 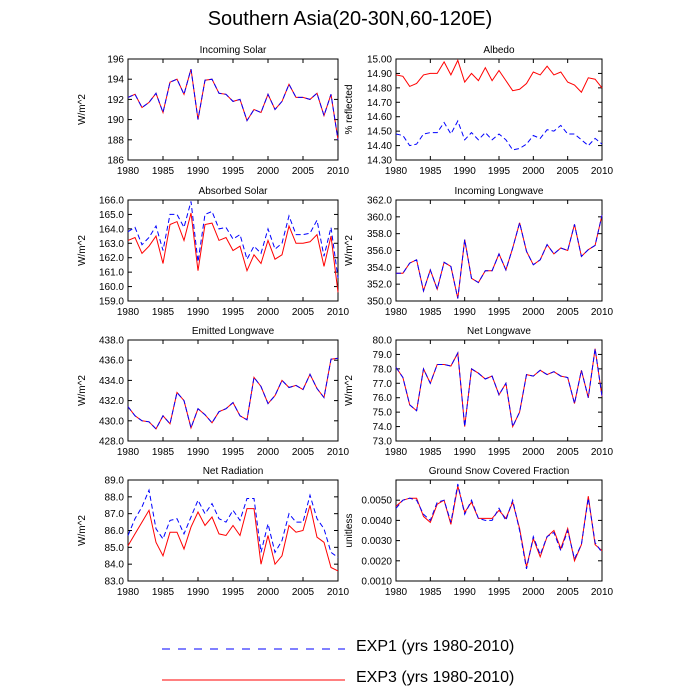 I want to click on y-tick-label: 14.80, so click(x=379, y=88).